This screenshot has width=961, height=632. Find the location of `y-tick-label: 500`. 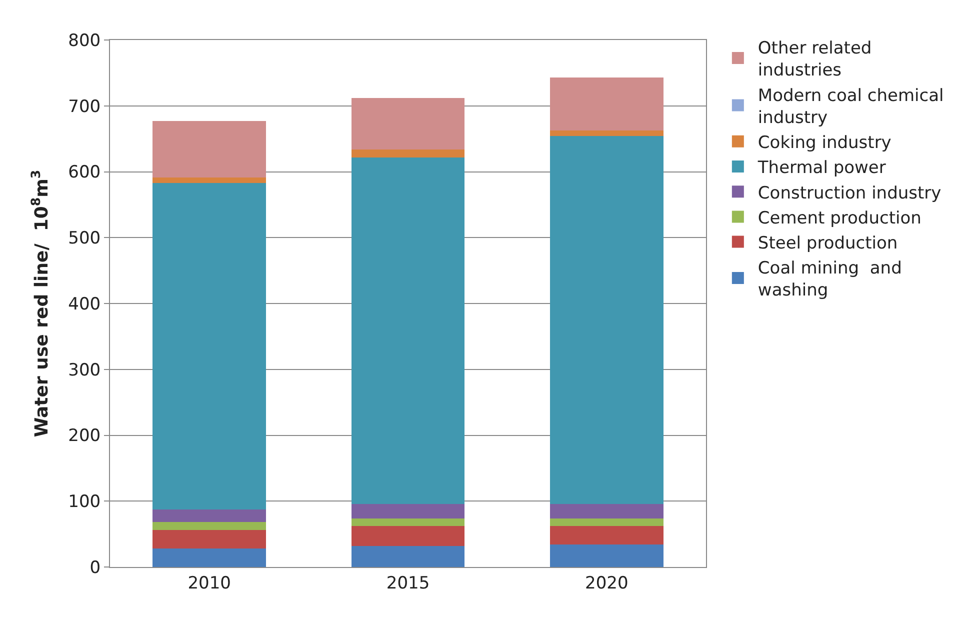

y-tick-label: 500 is located at coordinates (84, 238).